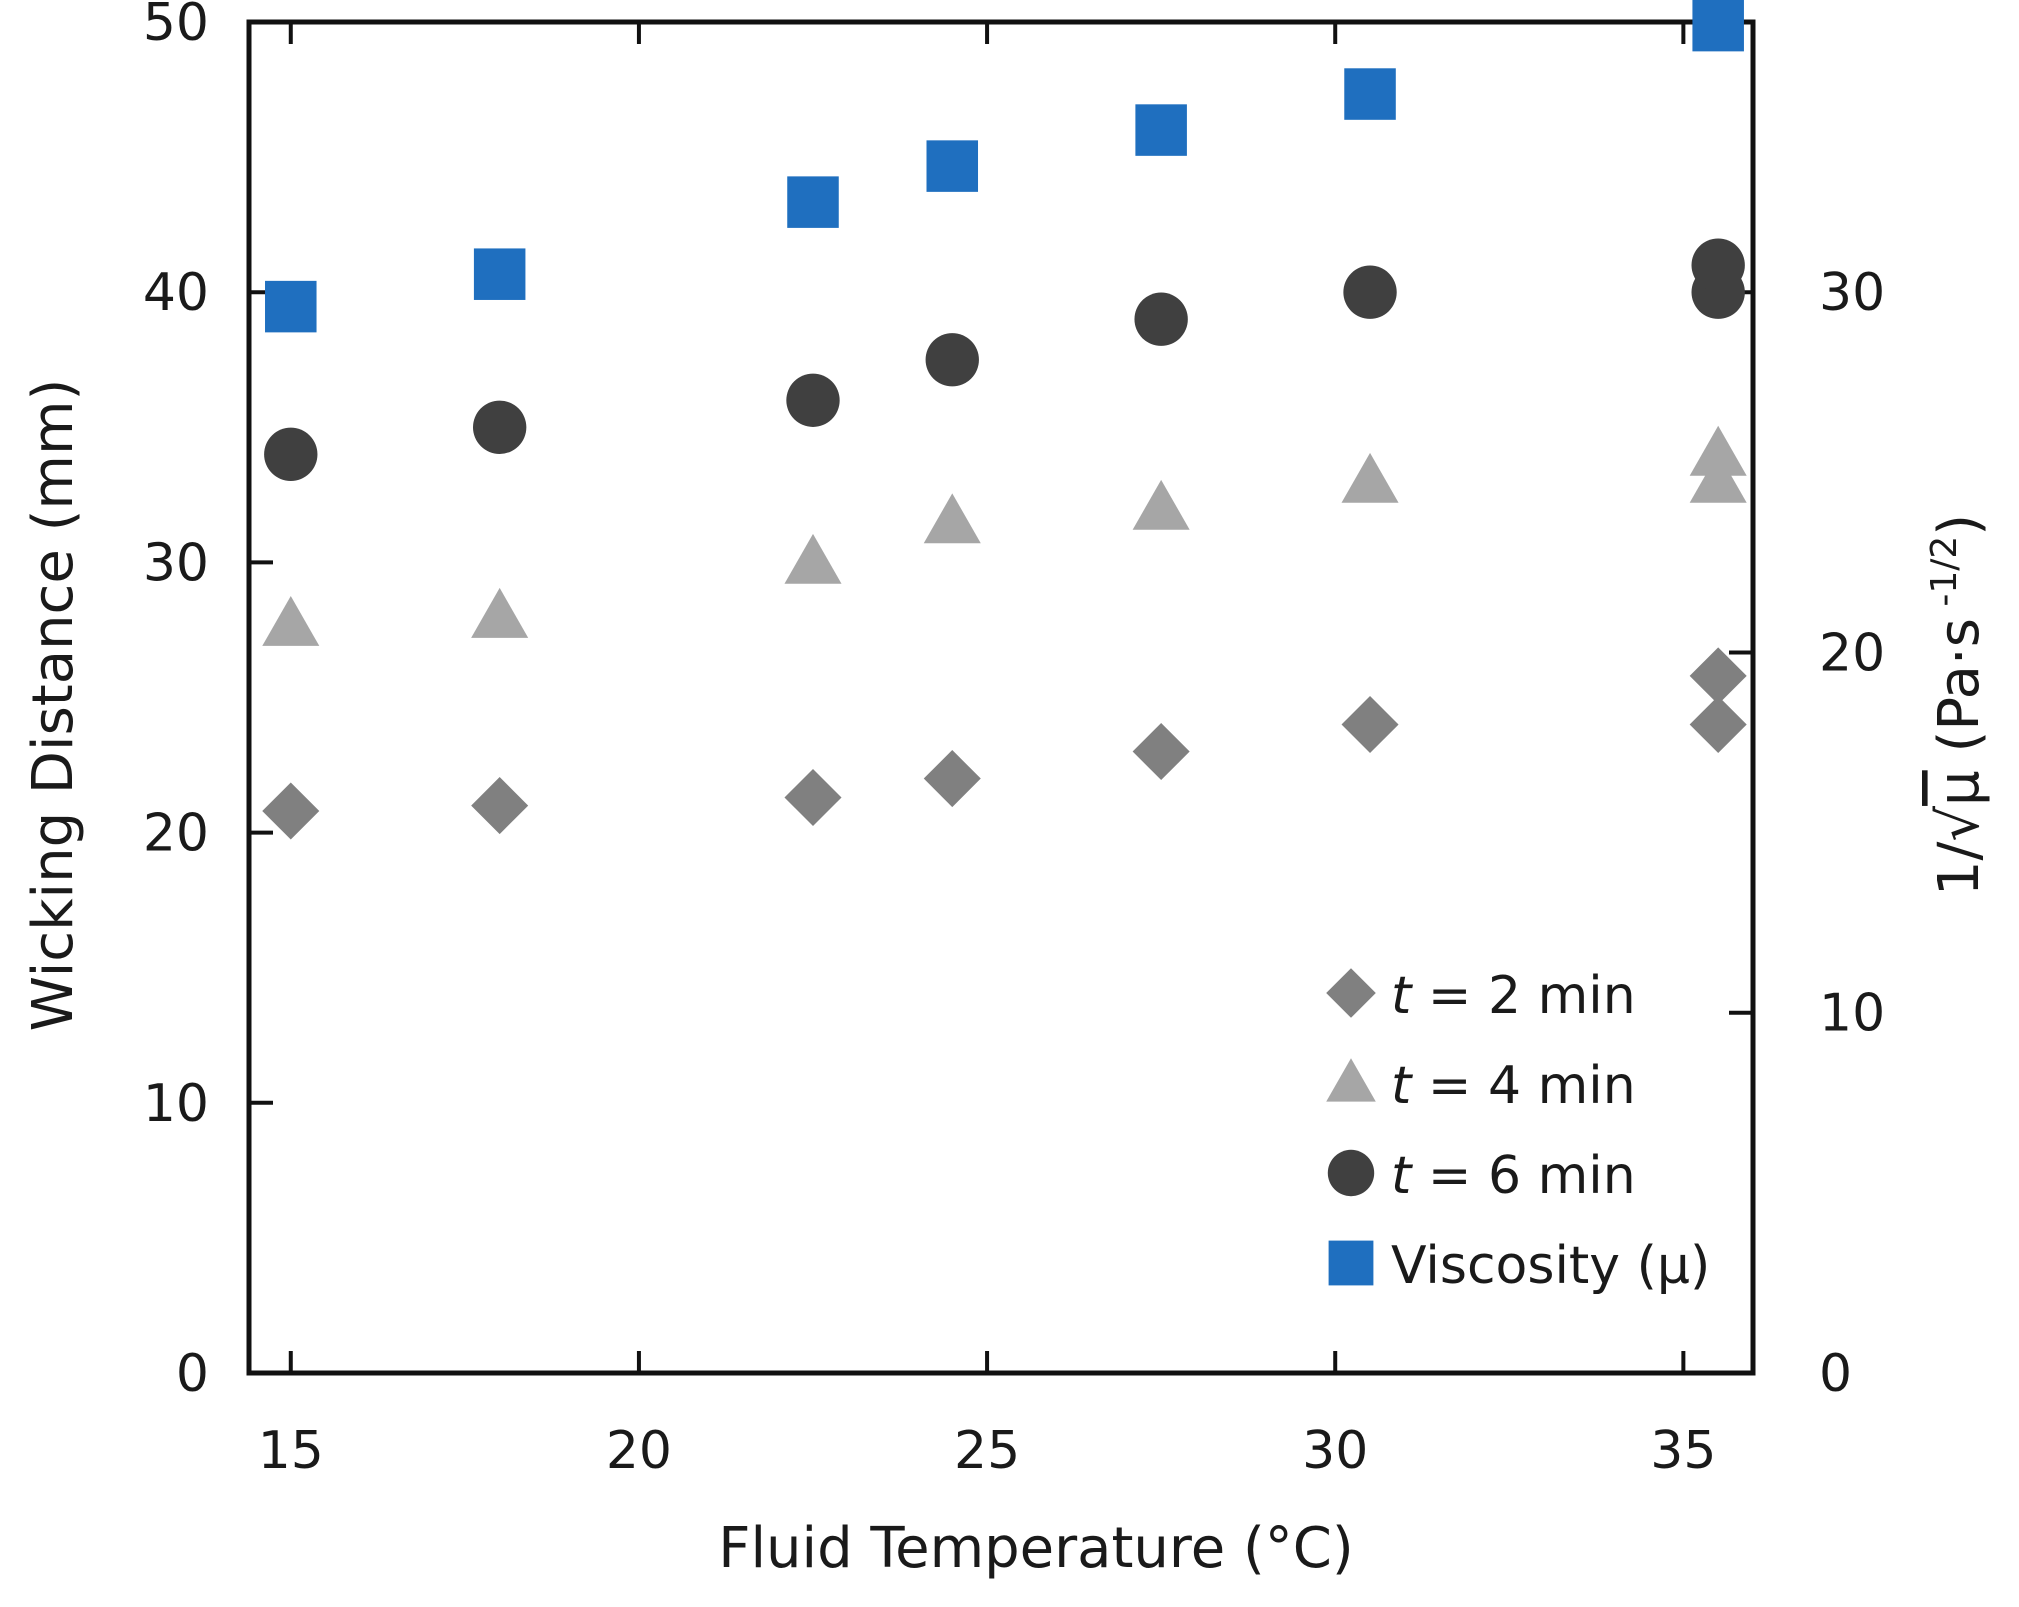 This screenshot has width=2019, height=1607. I want to click on x-tick-label: 30, so click(1335, 1451).